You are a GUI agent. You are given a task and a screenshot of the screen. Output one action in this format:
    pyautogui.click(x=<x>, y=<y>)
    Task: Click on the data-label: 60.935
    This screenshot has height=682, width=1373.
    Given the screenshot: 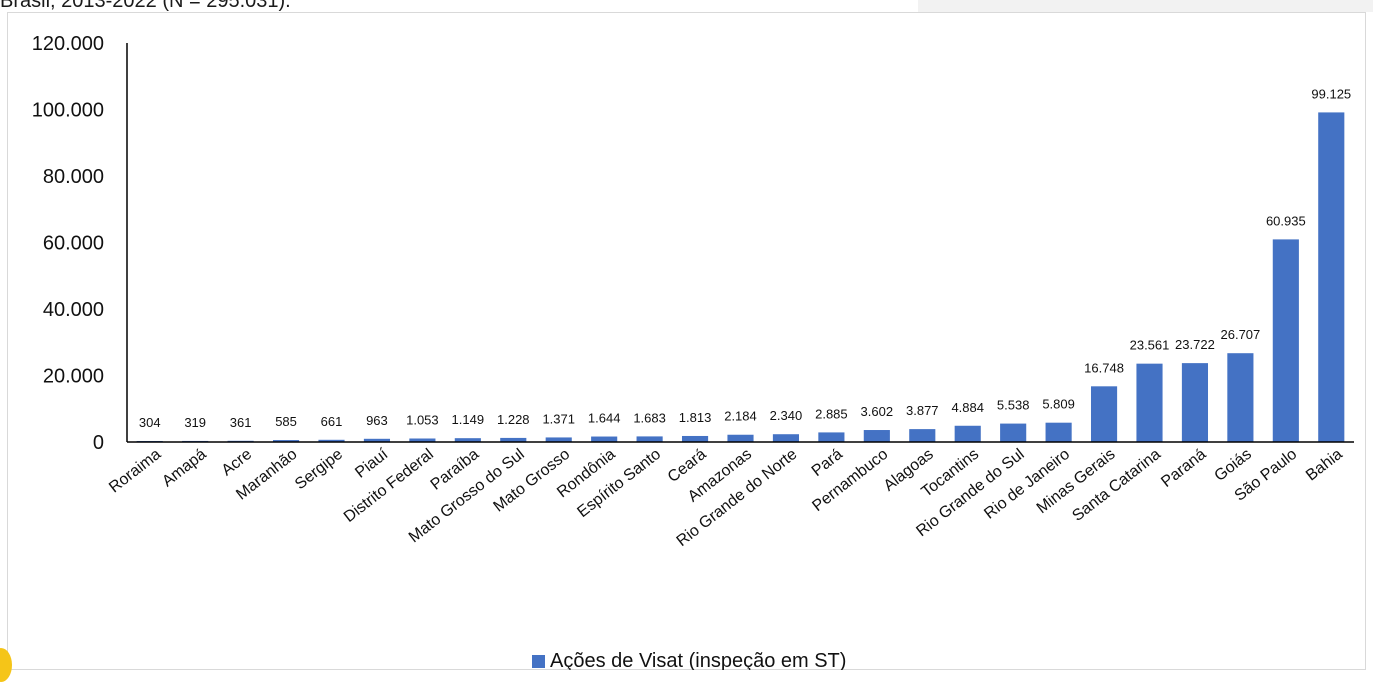 What is the action you would take?
    pyautogui.click(x=1286, y=220)
    